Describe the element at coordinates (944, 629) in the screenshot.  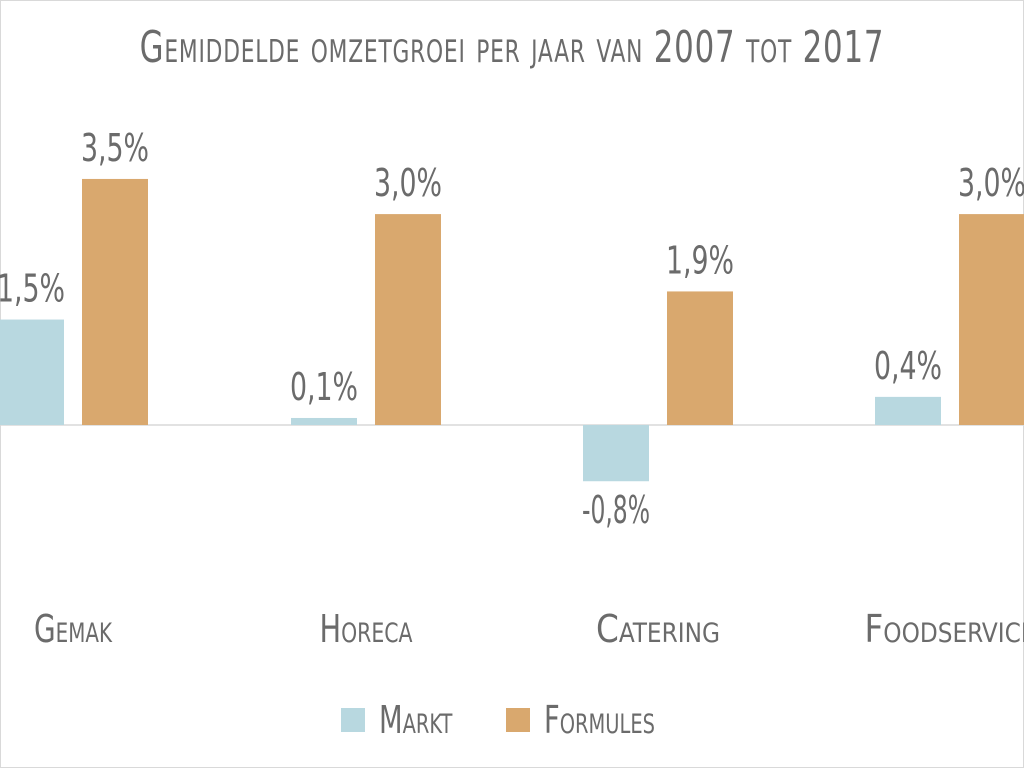
I see `category-label-foodservice: Foodservice` at that location.